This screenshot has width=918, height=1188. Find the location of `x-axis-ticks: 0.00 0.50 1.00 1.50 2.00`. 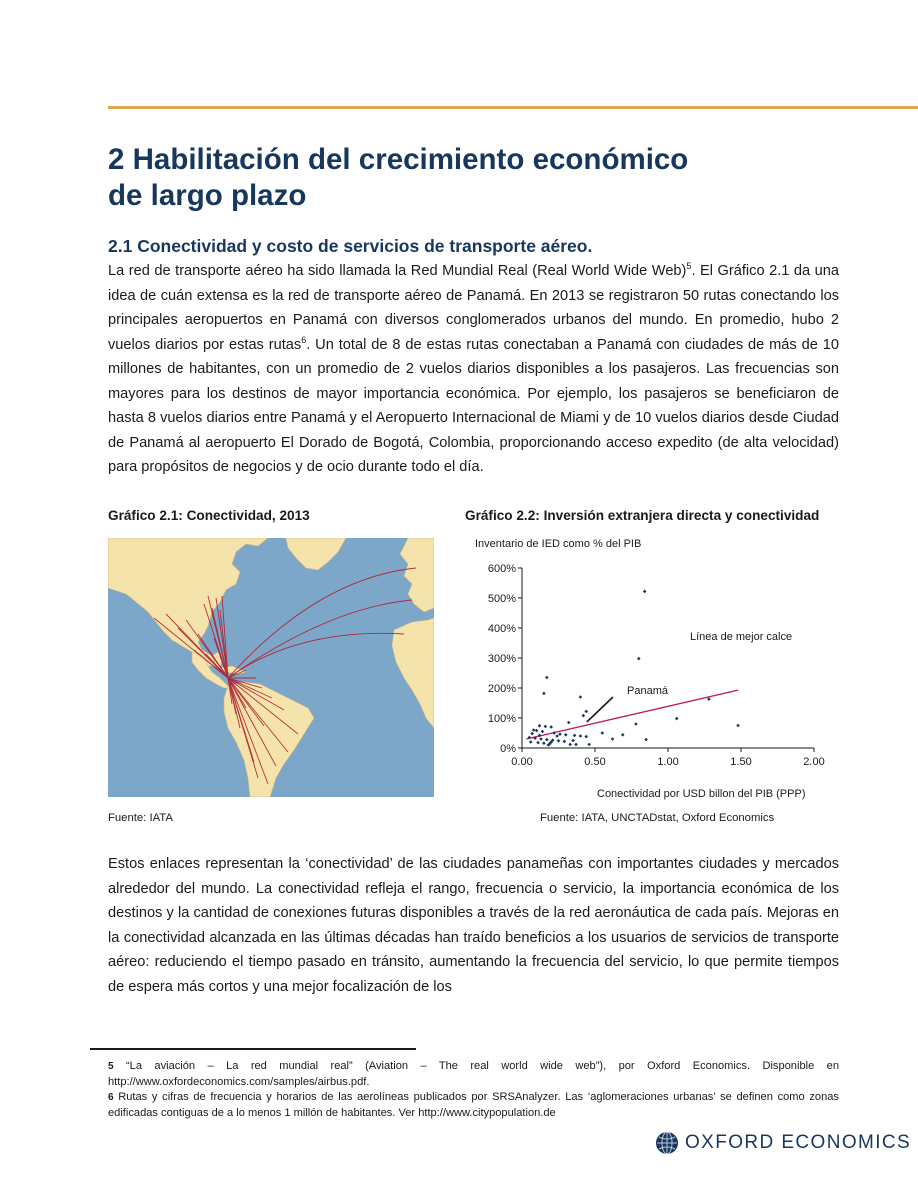

x-axis-ticks: 0.00 0.50 1.00 1.50 2.00 is located at coordinates (668, 758).